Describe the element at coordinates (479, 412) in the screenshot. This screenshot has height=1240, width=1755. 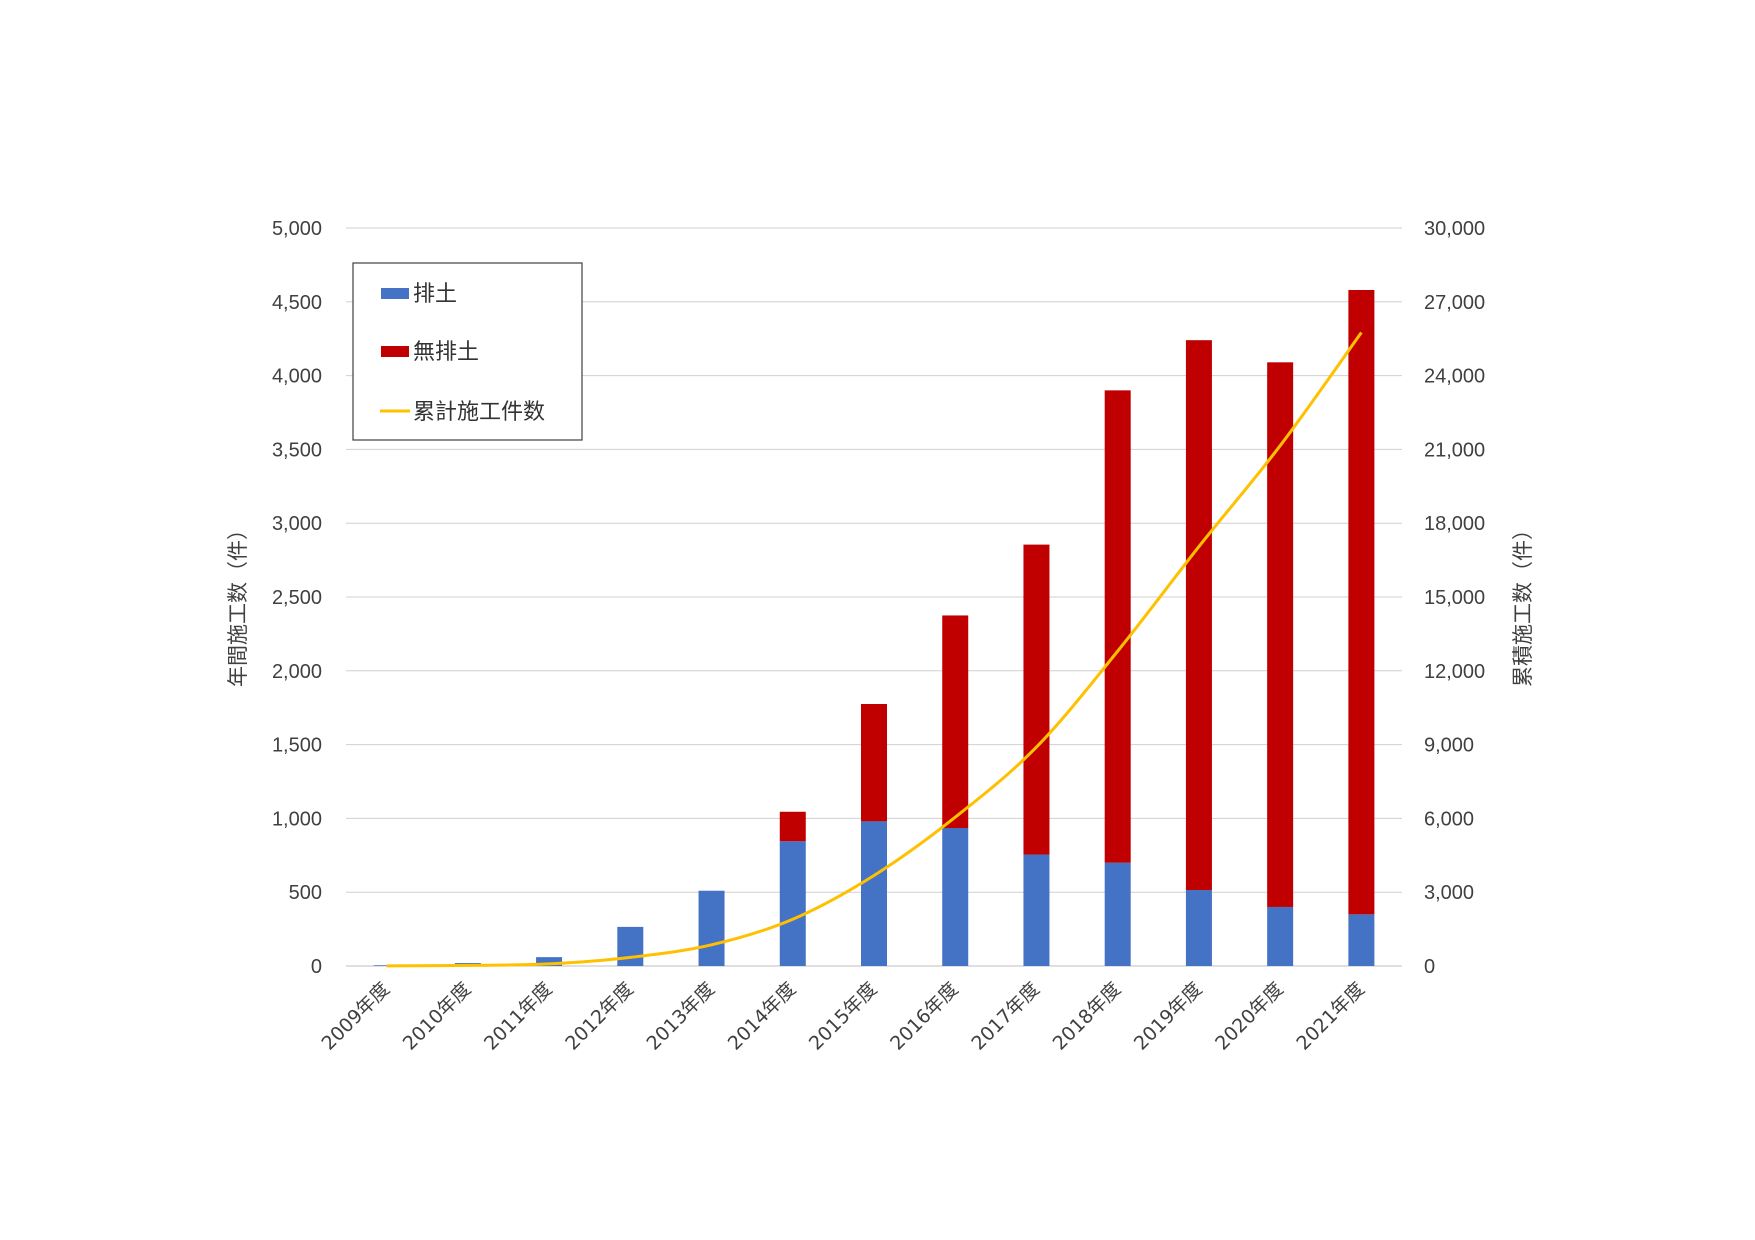
I see `legend-label-cumulative: 累計施工件数` at that location.